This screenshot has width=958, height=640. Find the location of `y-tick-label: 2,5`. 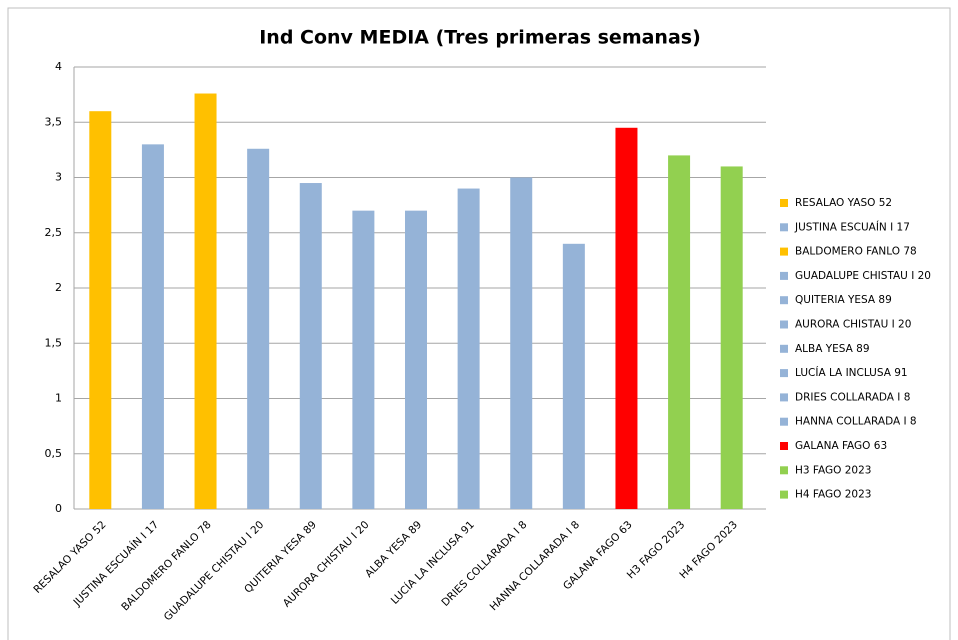

y-tick-label: 2,5 is located at coordinates (54, 232).